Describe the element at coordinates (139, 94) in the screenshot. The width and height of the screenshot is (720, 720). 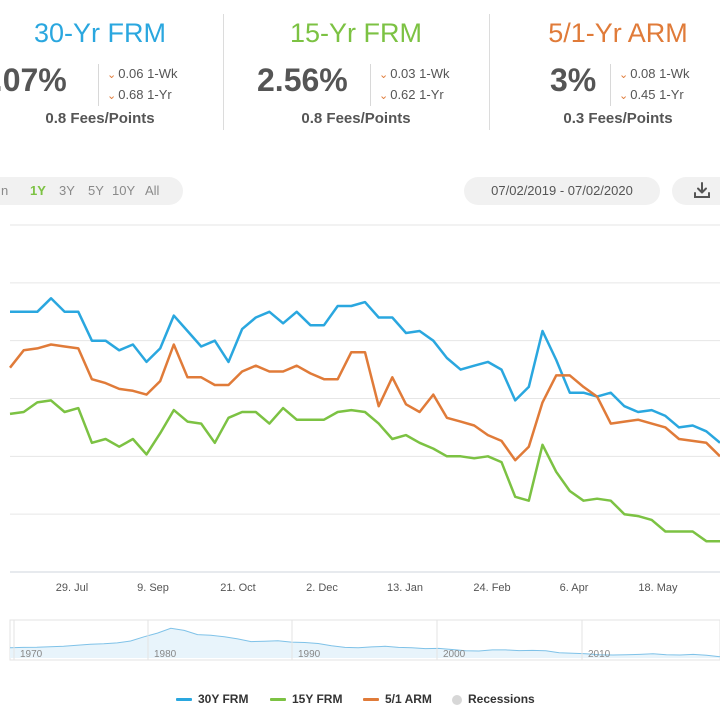
I see `change-1yr: ⌄ 0.68 1-Yr` at that location.